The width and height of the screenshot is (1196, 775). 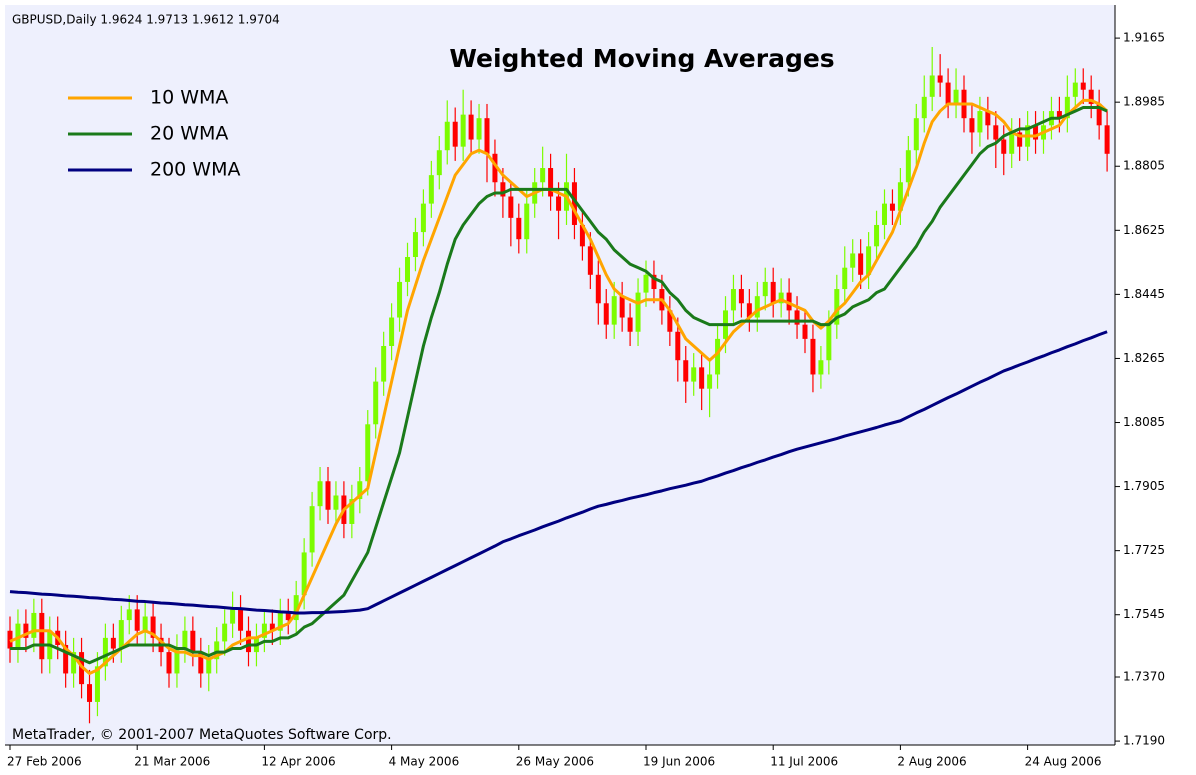 What do you see at coordinates (172, 762) in the screenshot?
I see `x-tick-label: 21 Mar 2006` at bounding box center [172, 762].